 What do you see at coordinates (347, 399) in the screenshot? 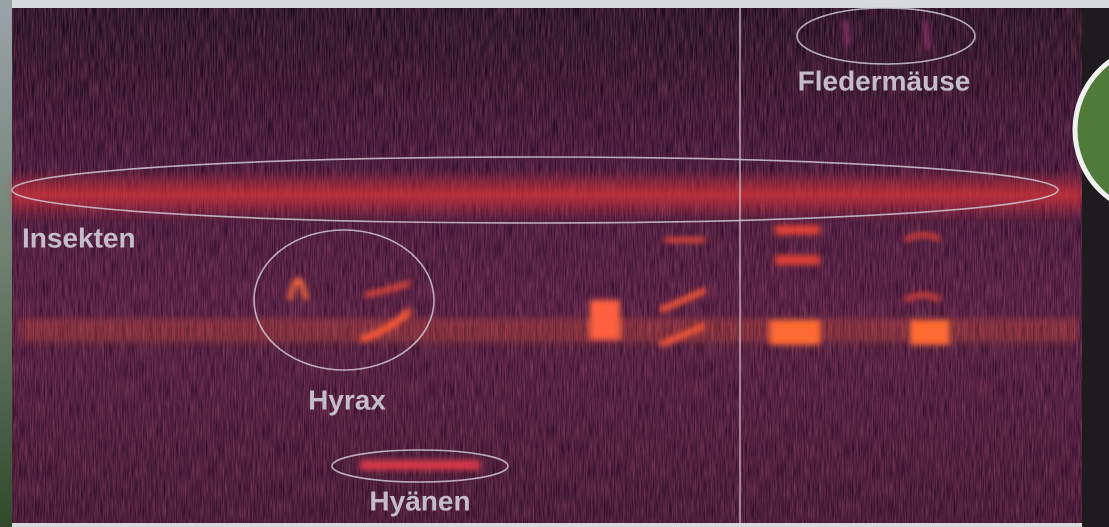
I see `annotation-label: Hyrax` at bounding box center [347, 399].